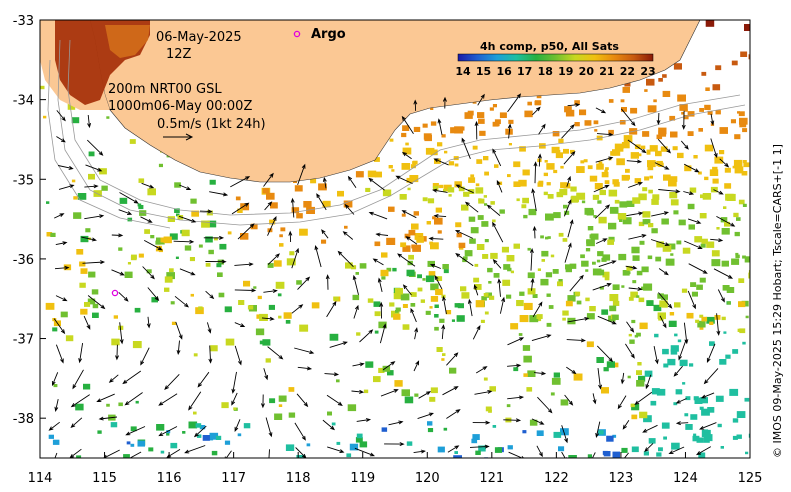  What do you see at coordinates (23, 419) in the screenshot?
I see `y-tick-label: -38` at bounding box center [23, 419].